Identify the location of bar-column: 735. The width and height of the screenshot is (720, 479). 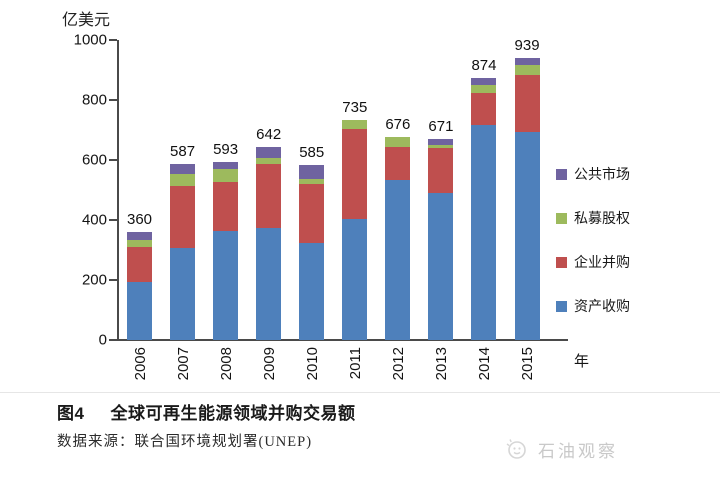
(355, 219).